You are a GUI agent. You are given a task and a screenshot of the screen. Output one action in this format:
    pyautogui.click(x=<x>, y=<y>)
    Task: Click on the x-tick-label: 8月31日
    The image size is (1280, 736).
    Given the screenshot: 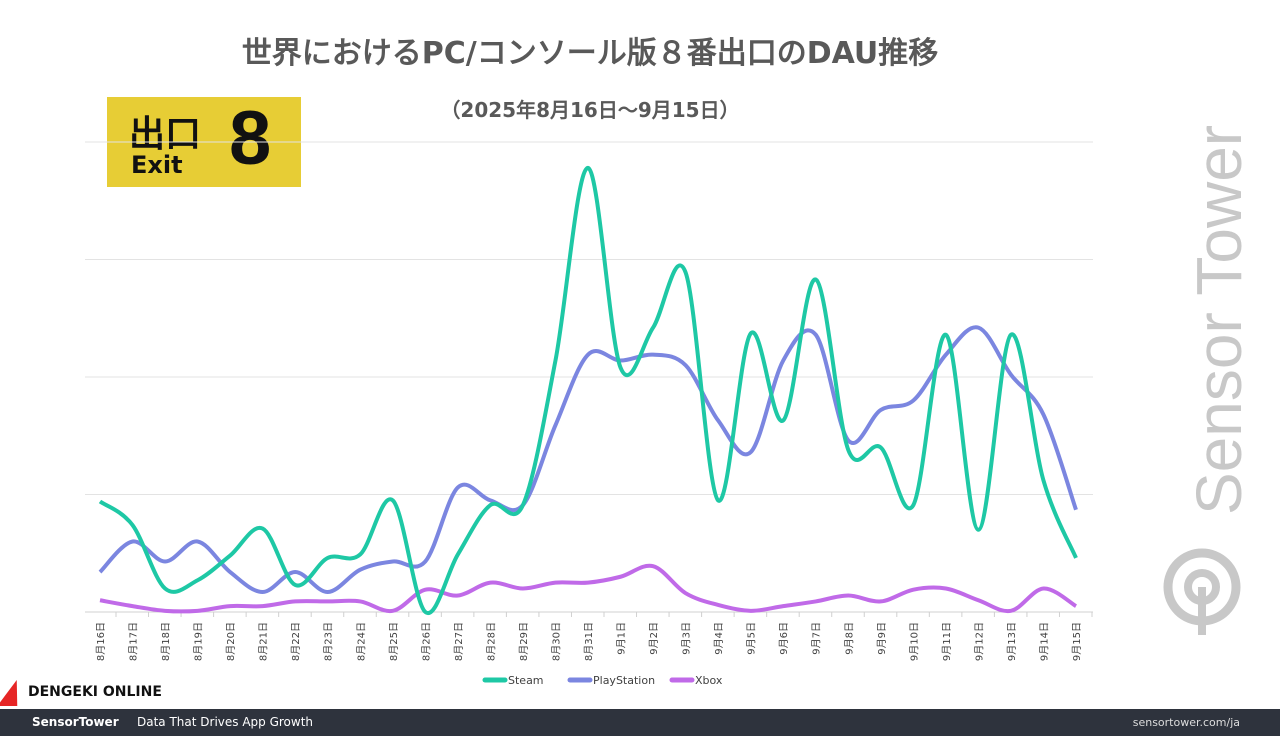 What is the action you would take?
    pyautogui.click(x=589, y=641)
    